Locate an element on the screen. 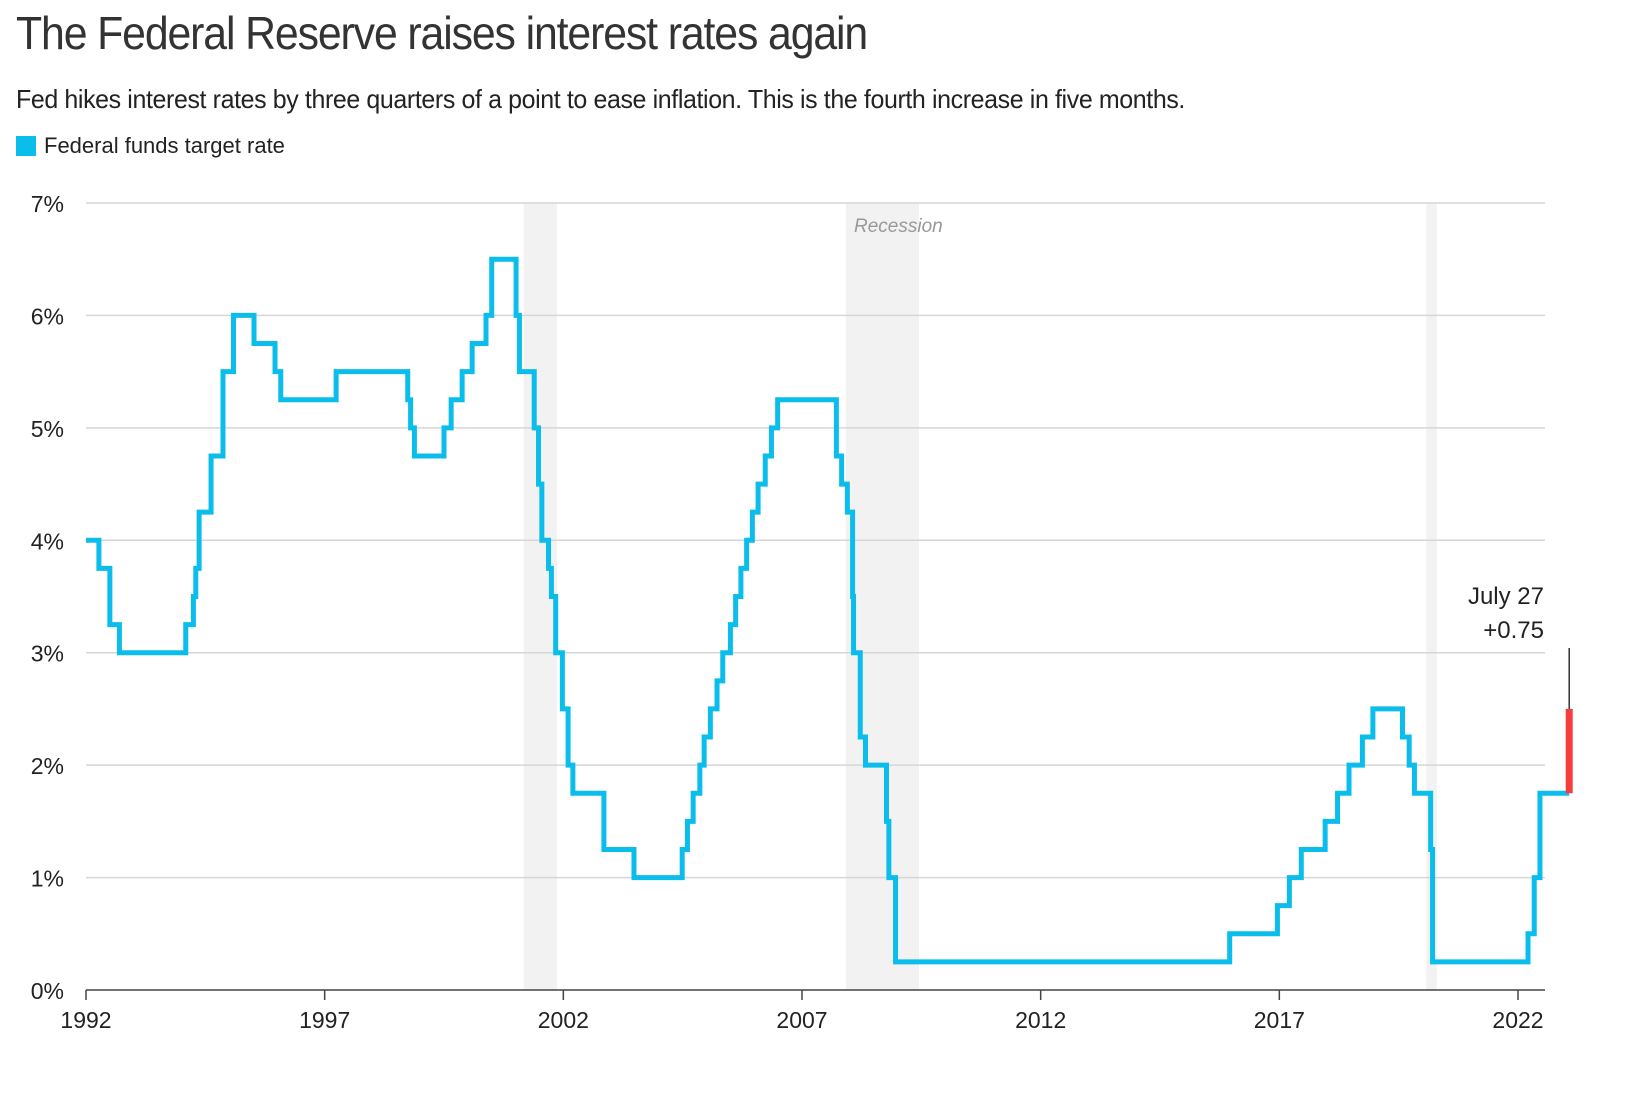  x-tick-label: 2012 is located at coordinates (1040, 1020).